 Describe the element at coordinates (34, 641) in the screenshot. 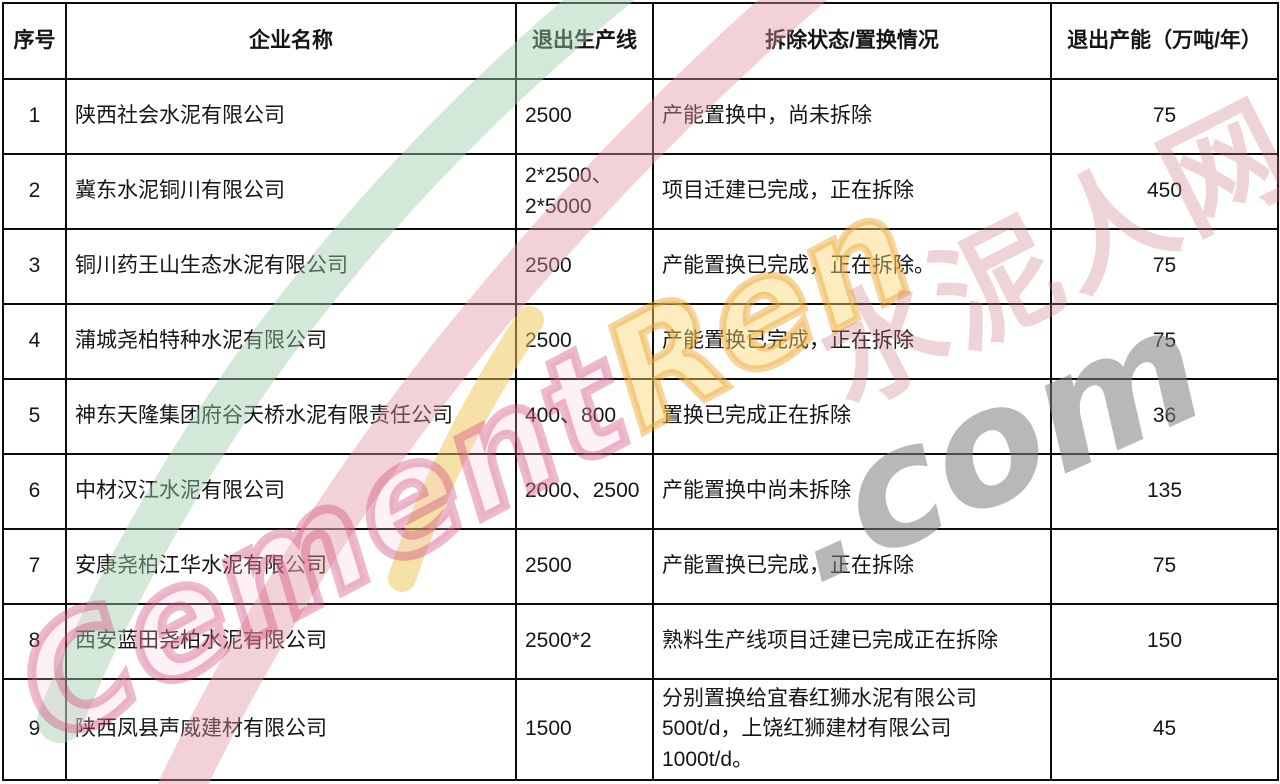

I see `serial-number-cell: 8` at that location.